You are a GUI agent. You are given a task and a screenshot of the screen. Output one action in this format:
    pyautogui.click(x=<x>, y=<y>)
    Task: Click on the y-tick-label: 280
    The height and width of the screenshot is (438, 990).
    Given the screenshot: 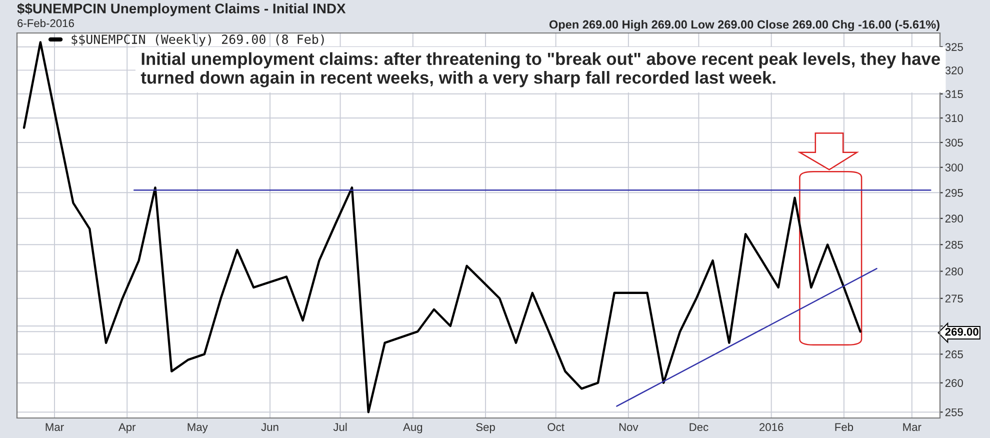 What is the action you would take?
    pyautogui.click(x=954, y=272)
    